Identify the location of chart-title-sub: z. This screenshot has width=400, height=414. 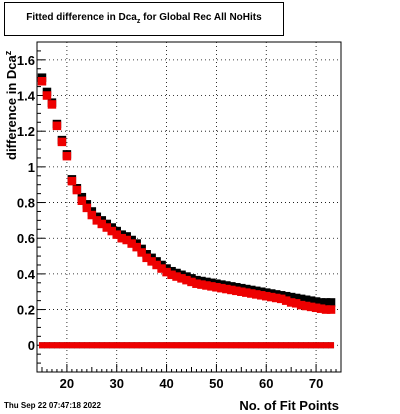
(138, 21).